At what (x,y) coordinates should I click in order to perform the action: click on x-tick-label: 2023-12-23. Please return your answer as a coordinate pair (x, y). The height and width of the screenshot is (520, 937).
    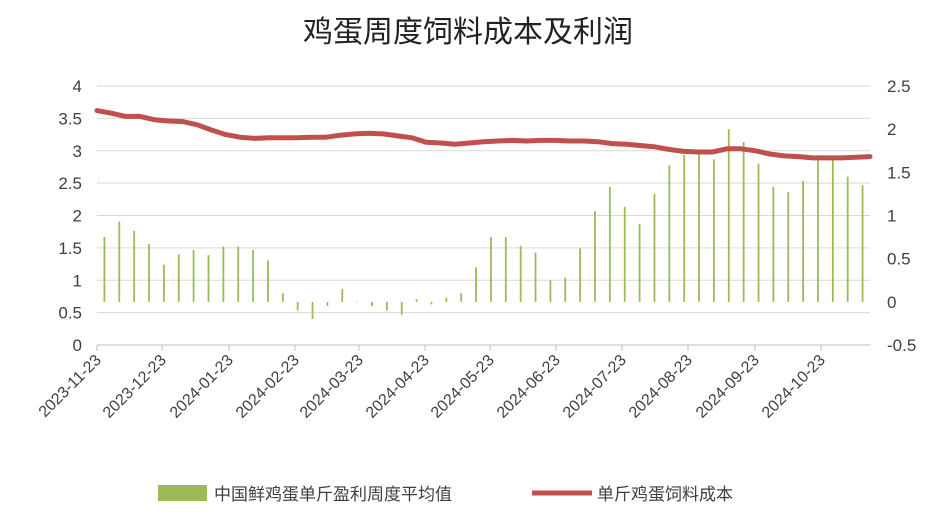
    Looking at the image, I should click on (135, 387).